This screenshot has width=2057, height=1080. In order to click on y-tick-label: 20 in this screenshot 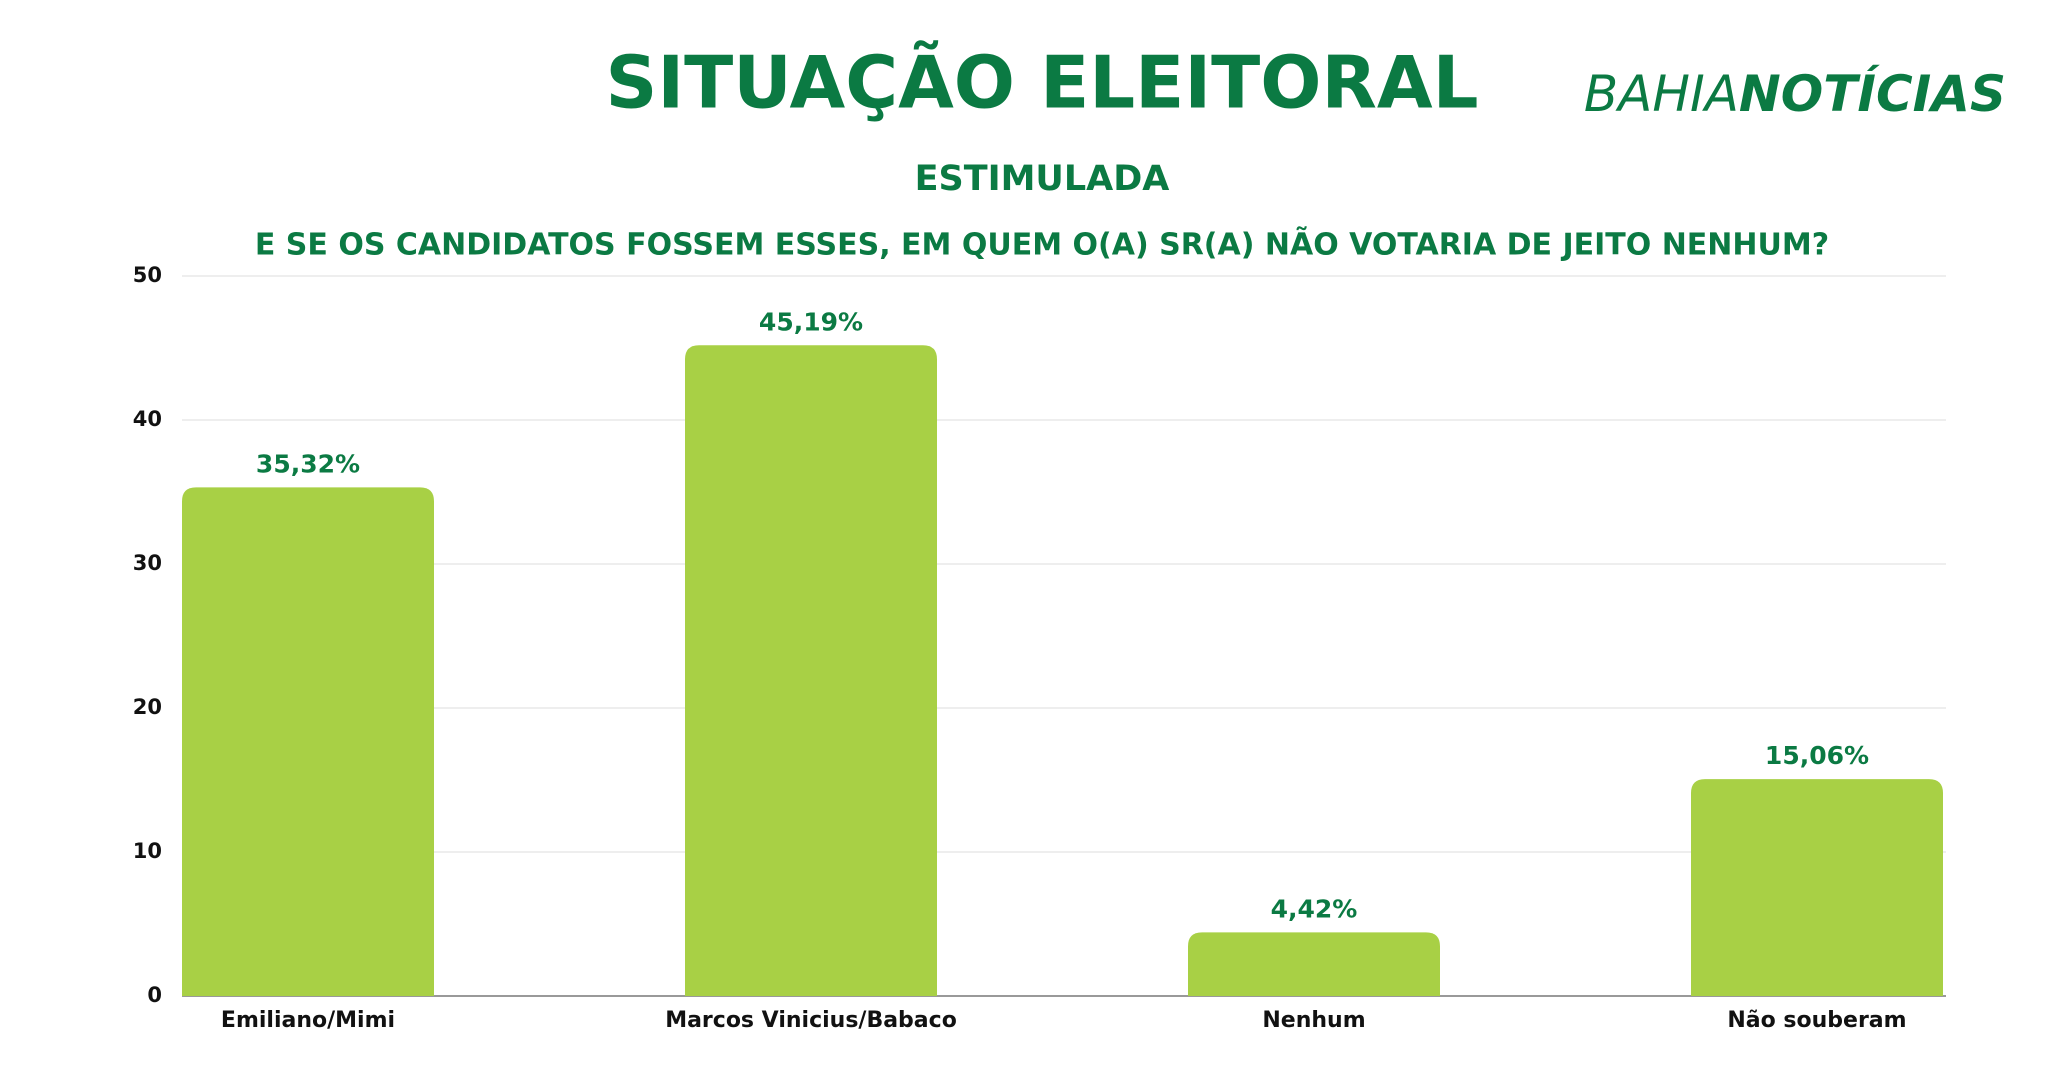, I will do `click(147, 707)`.